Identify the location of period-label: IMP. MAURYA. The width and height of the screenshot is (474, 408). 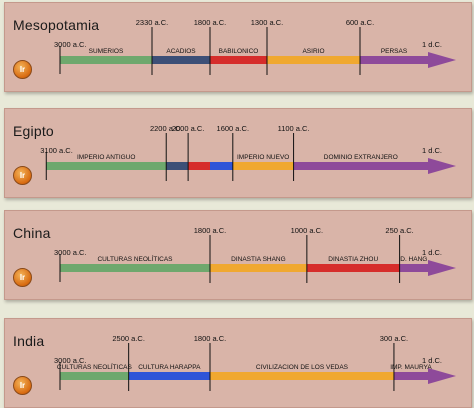
(411, 367).